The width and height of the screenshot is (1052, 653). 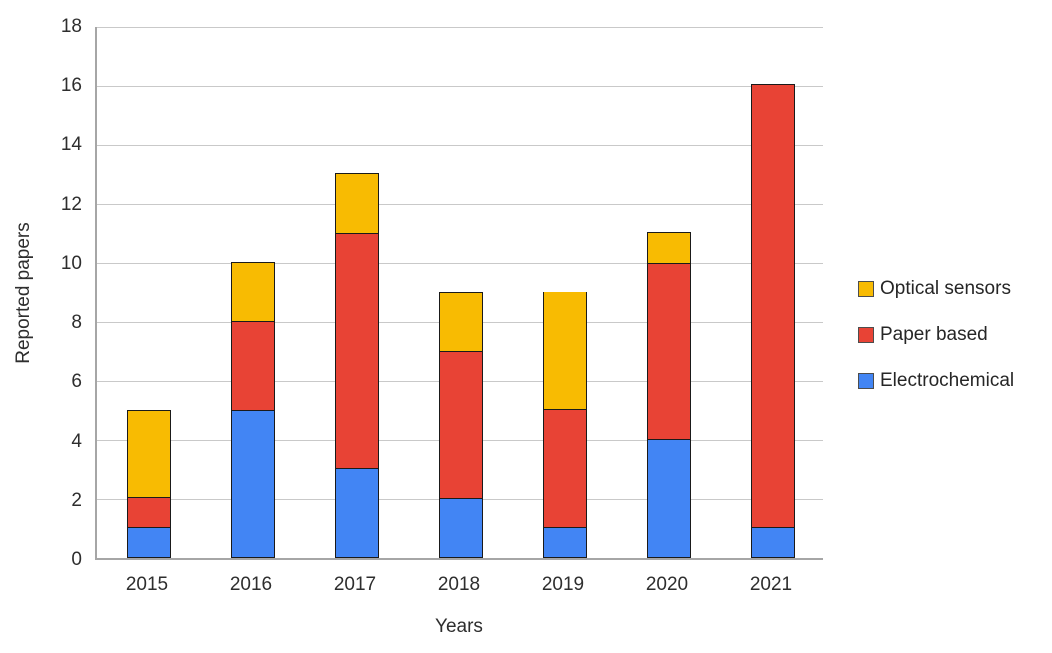 What do you see at coordinates (461, 527) in the screenshot?
I see `bar-segment-2018-electrochemical` at bounding box center [461, 527].